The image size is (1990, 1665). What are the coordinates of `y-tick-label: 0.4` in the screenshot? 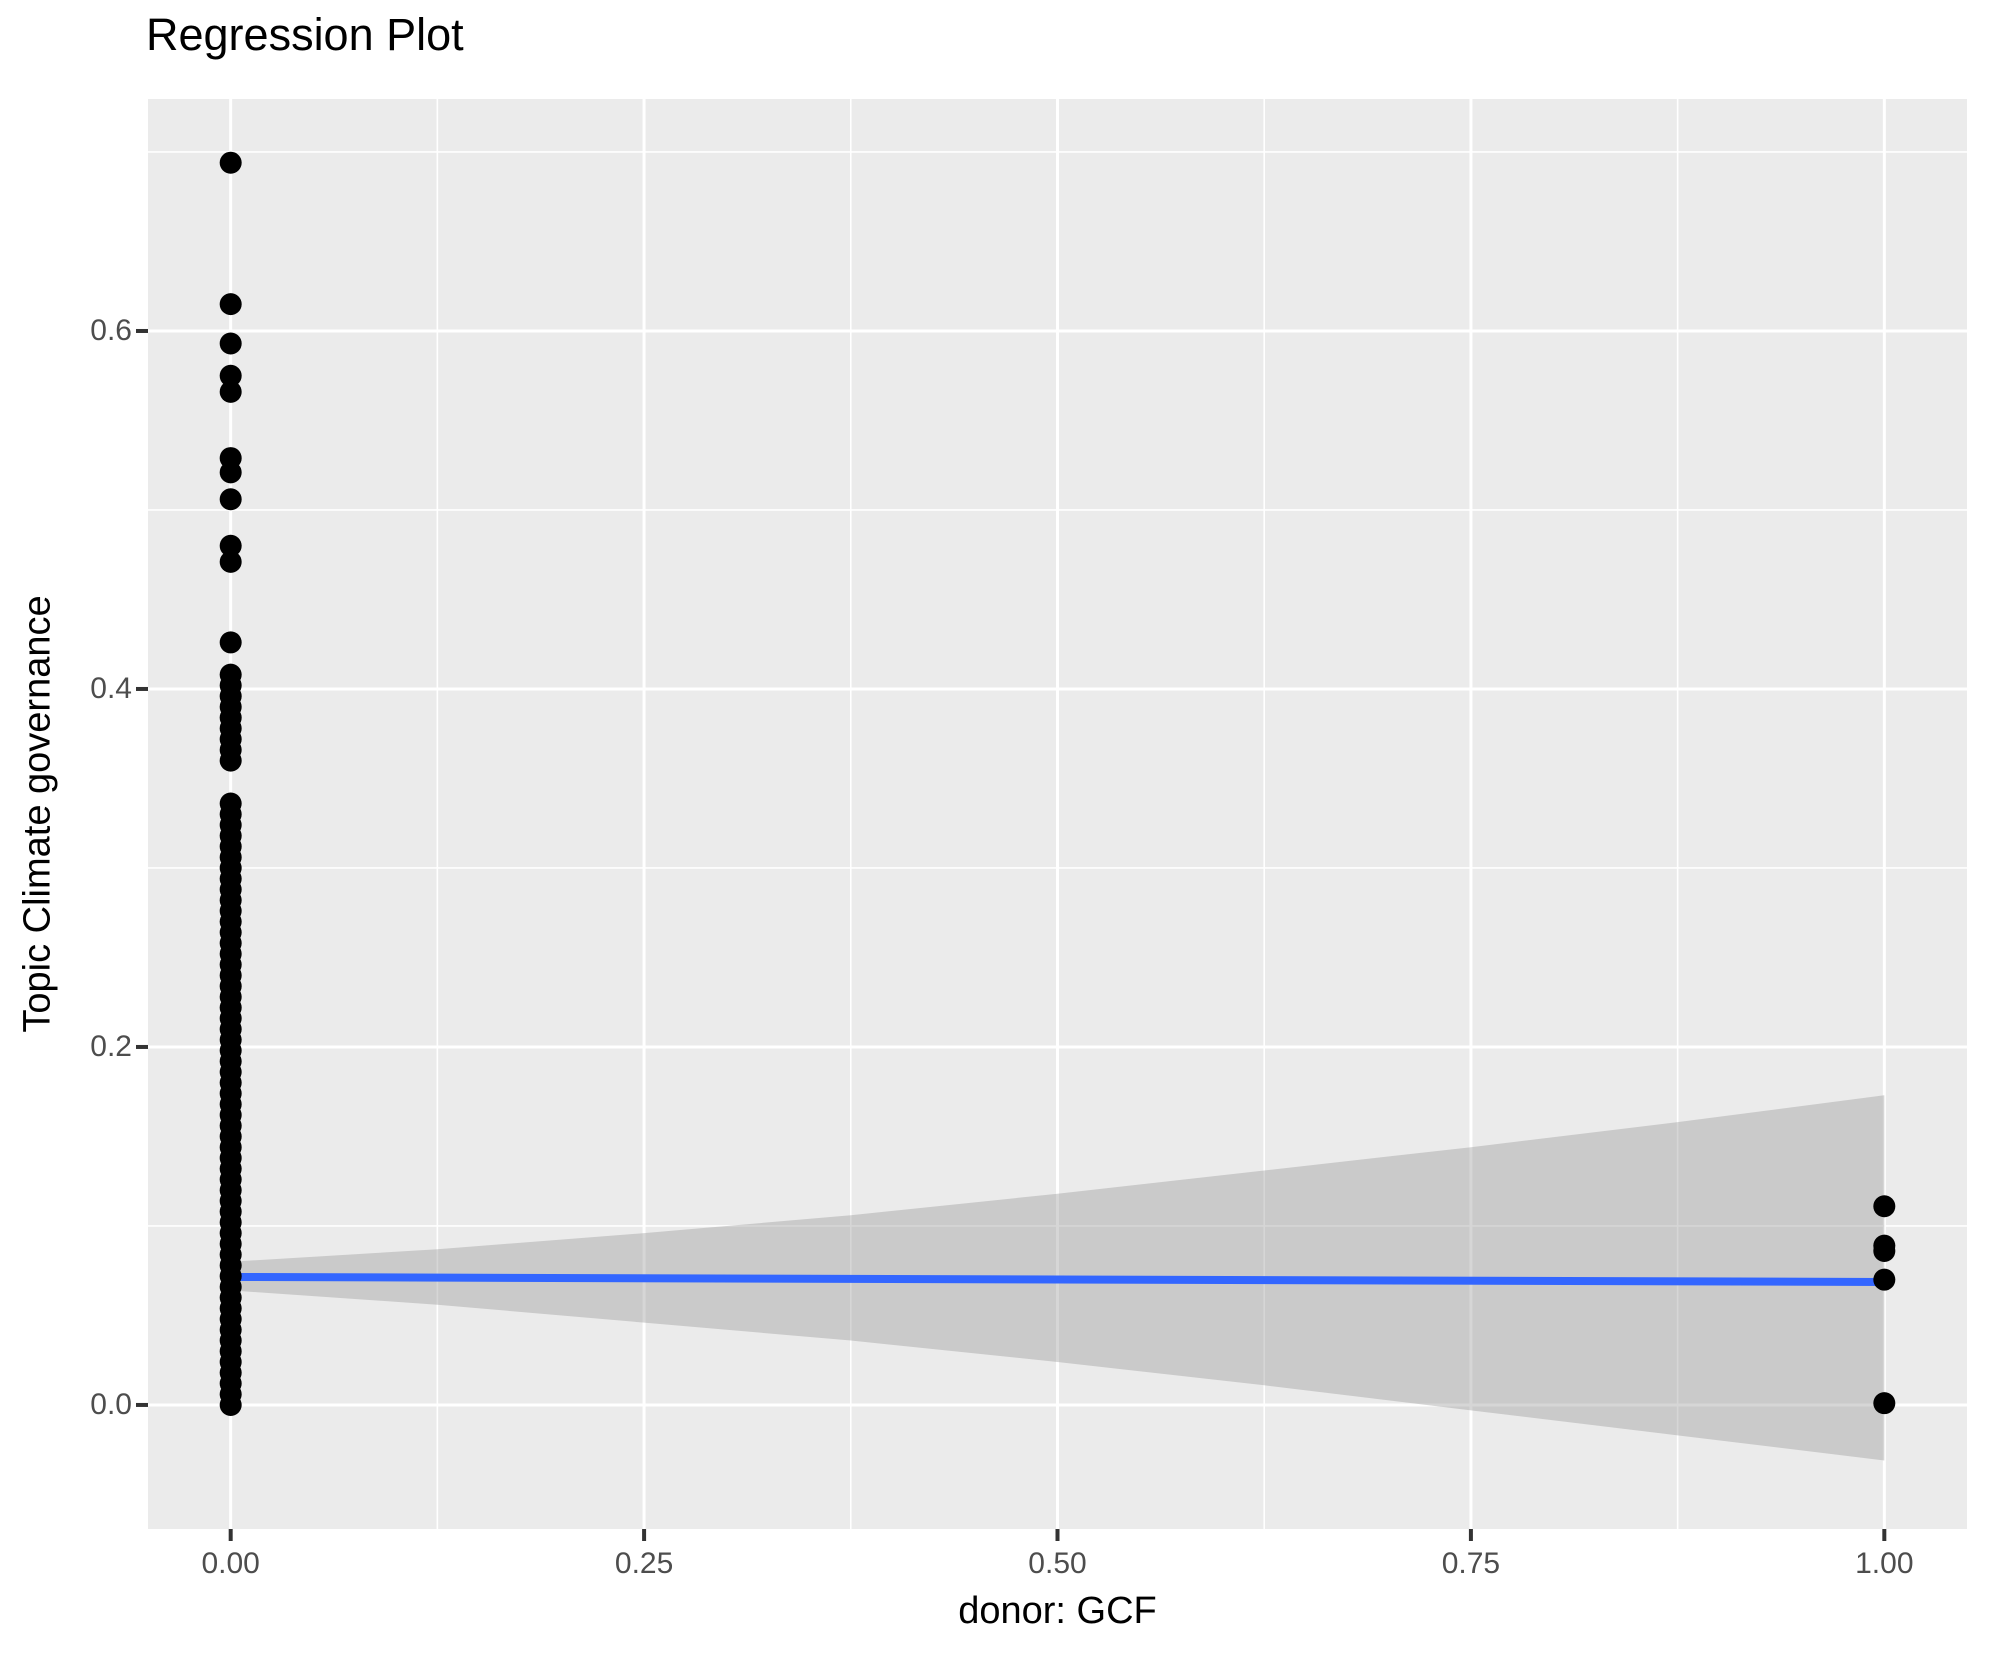 It's located at (111, 688).